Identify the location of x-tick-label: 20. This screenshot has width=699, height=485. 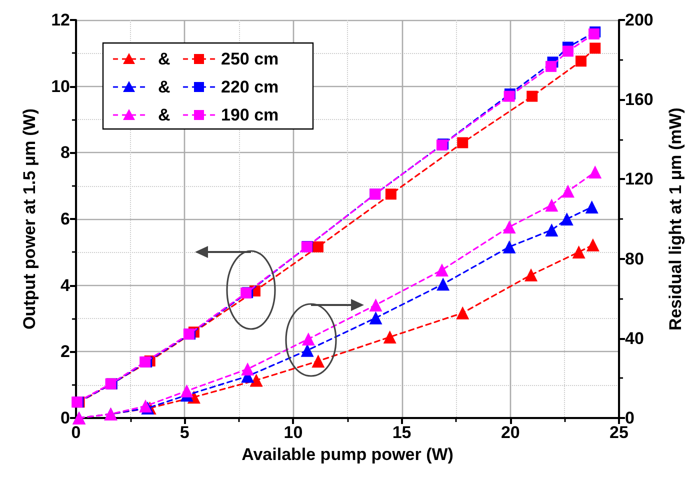
(510, 432).